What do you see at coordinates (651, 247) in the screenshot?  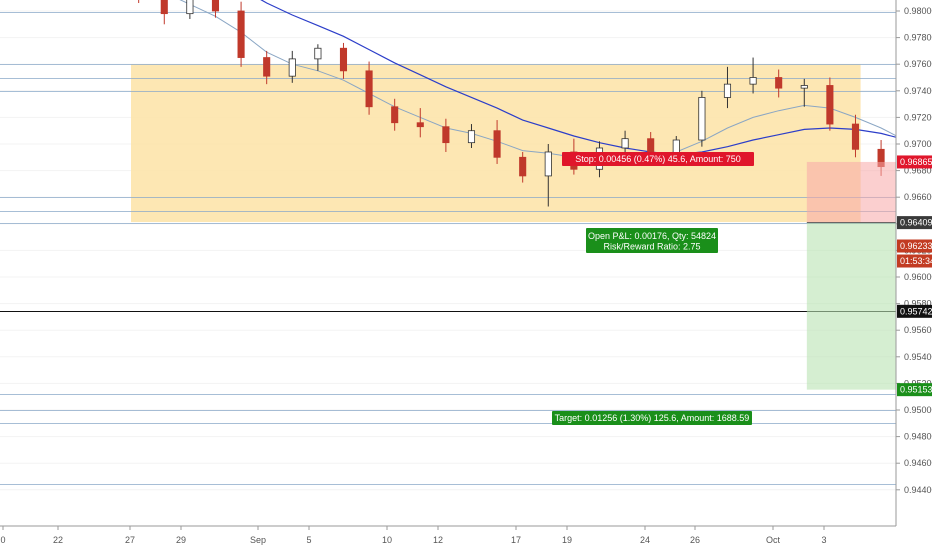 I see `risk-reward-label: Risk/Reward Ratio: 2.75` at bounding box center [651, 247].